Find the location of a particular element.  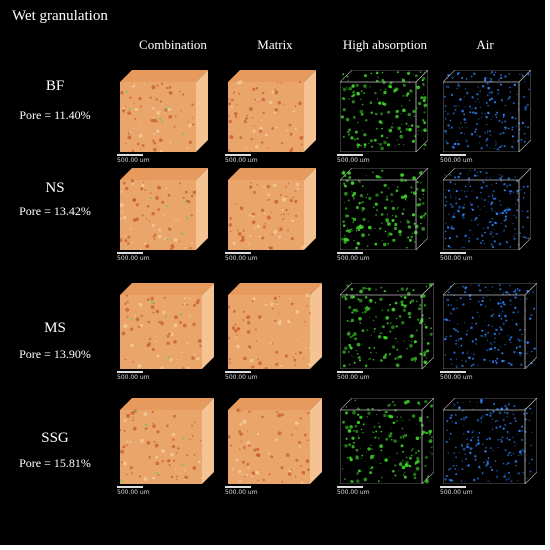

combination-cube-ms is located at coordinates (167, 326).